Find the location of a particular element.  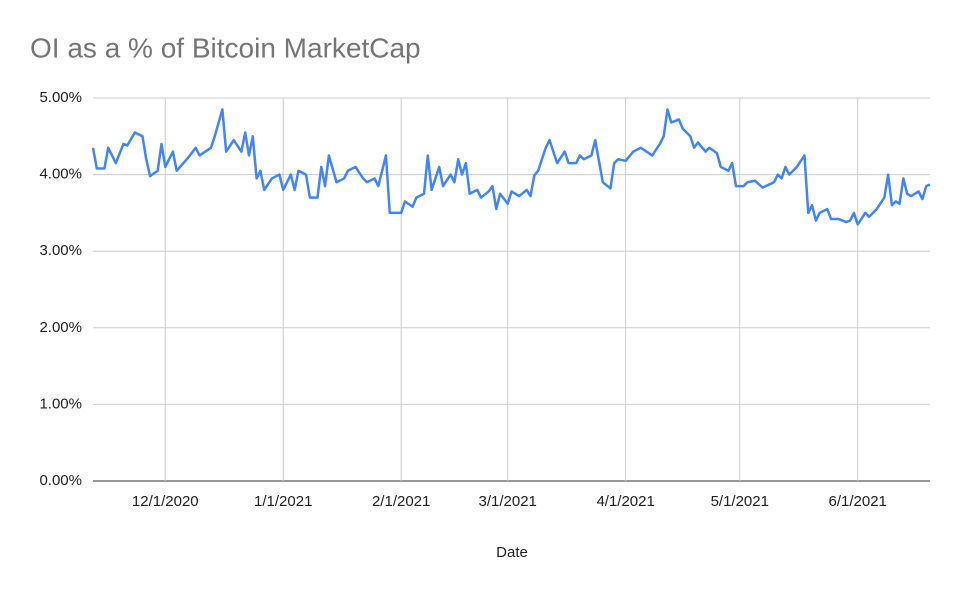

chart-title: OI as a % of Bitcoin MarketCap is located at coordinates (225, 47).